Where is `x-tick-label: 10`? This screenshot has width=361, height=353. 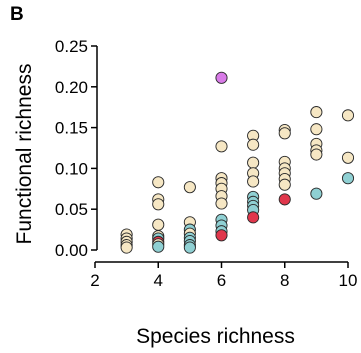
x-tick-label: 10 is located at coordinates (348, 280).